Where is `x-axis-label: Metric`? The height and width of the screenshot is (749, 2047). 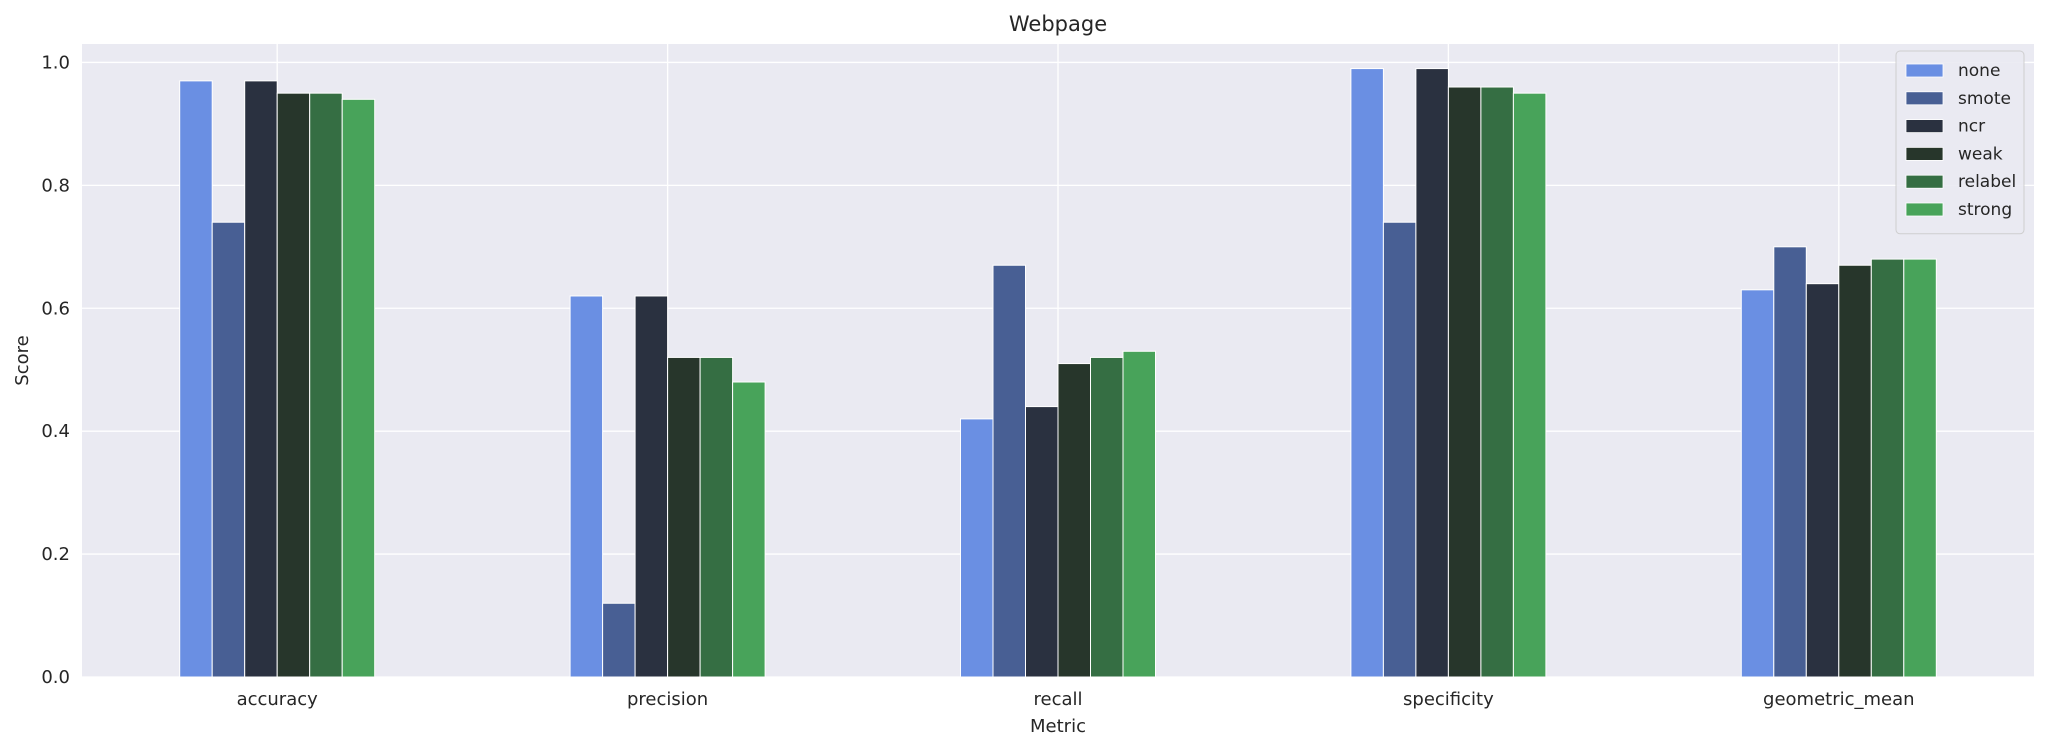
x-axis-label: Metric is located at coordinates (1058, 726).